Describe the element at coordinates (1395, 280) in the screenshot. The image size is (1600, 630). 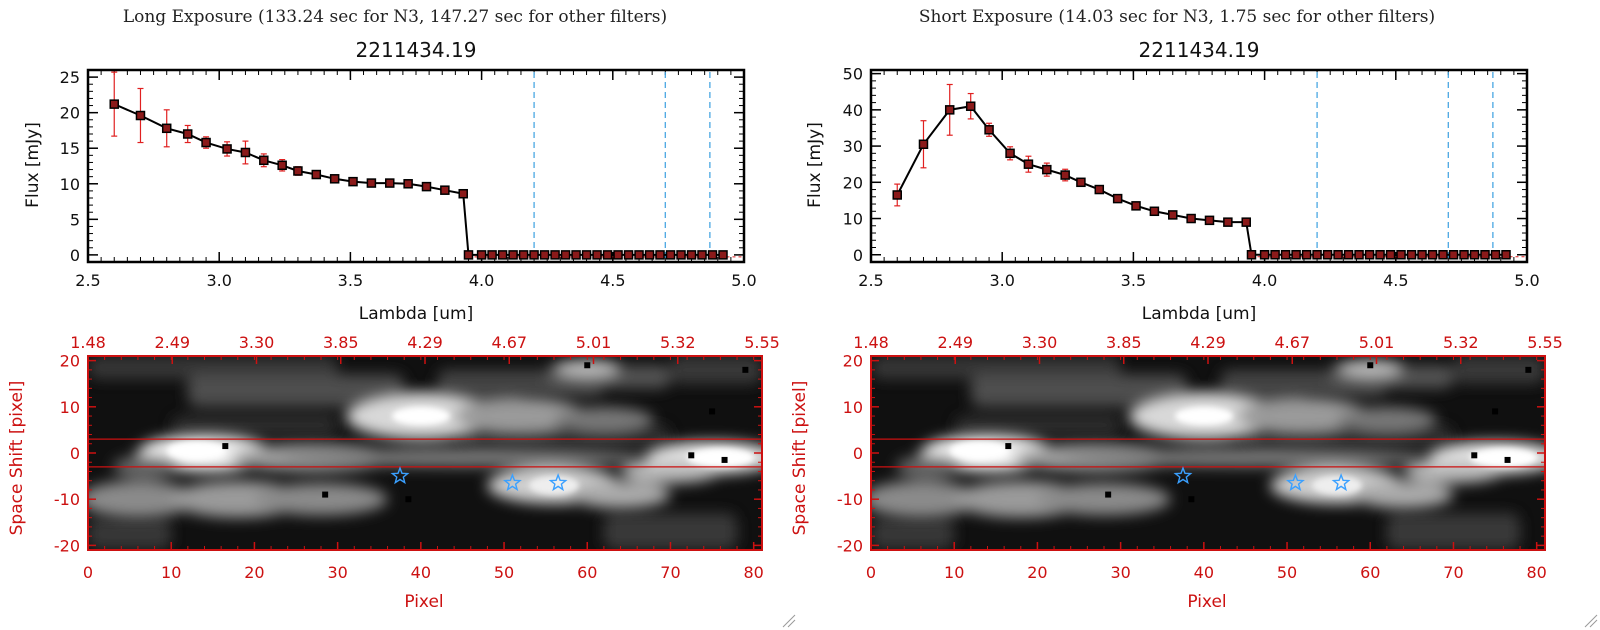
I see `x-tick-label: 4.5` at that location.